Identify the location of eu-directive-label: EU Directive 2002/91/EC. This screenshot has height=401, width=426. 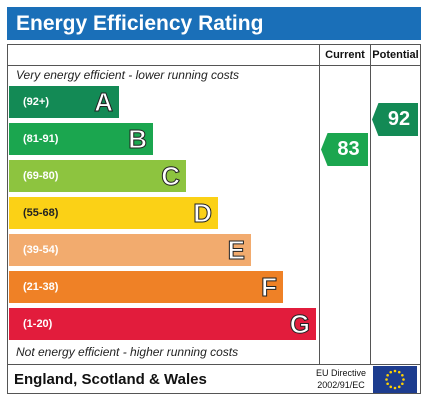
(341, 379).